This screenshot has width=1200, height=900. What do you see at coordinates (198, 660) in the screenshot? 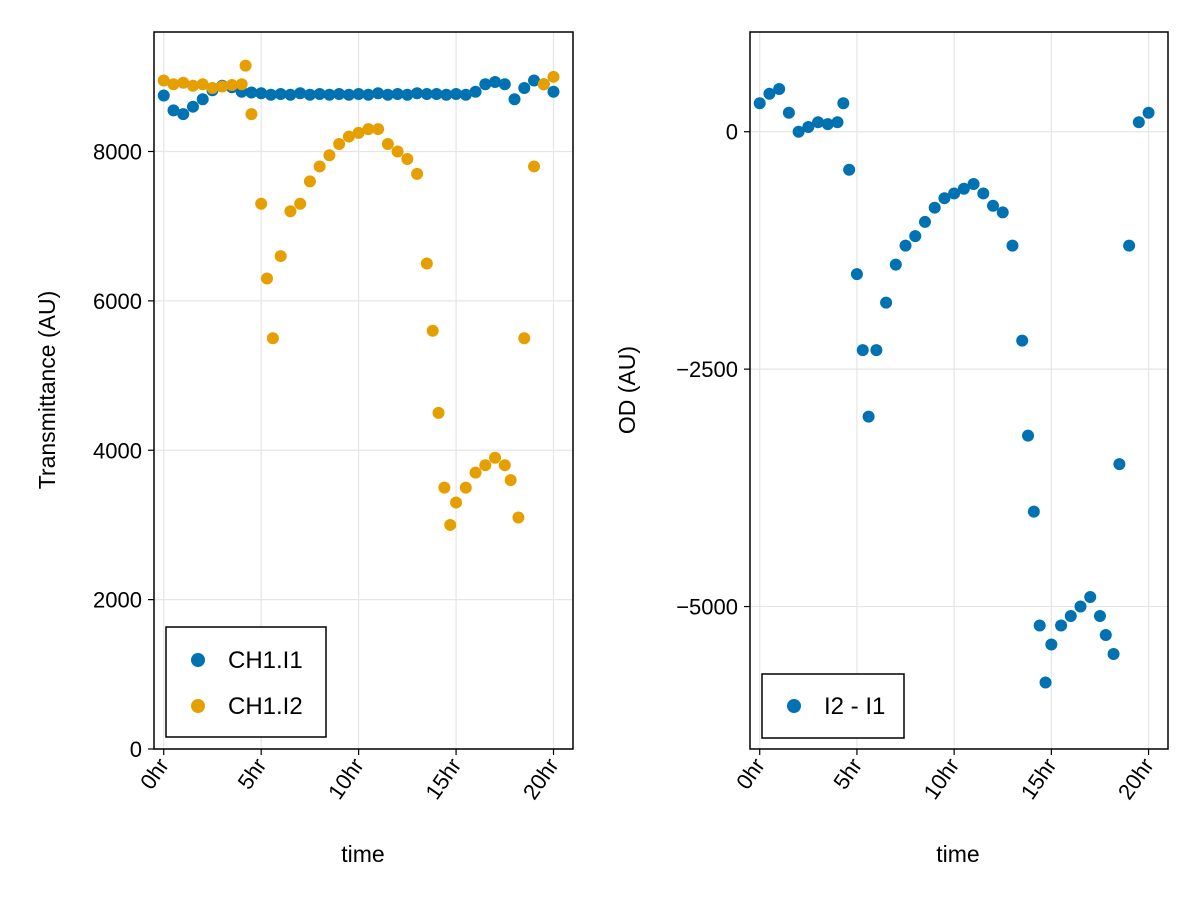
I see `legend-marker-ch1-i1` at bounding box center [198, 660].